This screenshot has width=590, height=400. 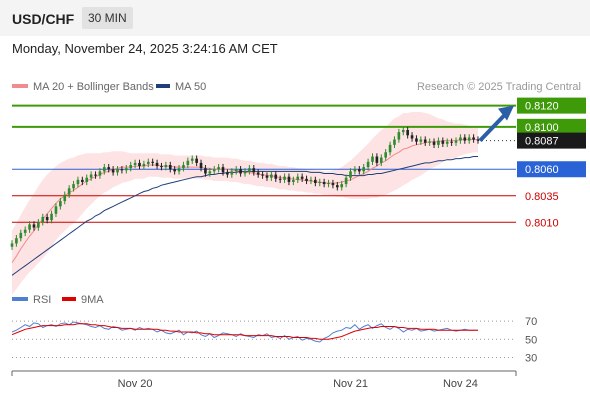 I want to click on rsi-ma-legend-label: 9MA, so click(x=92, y=300).